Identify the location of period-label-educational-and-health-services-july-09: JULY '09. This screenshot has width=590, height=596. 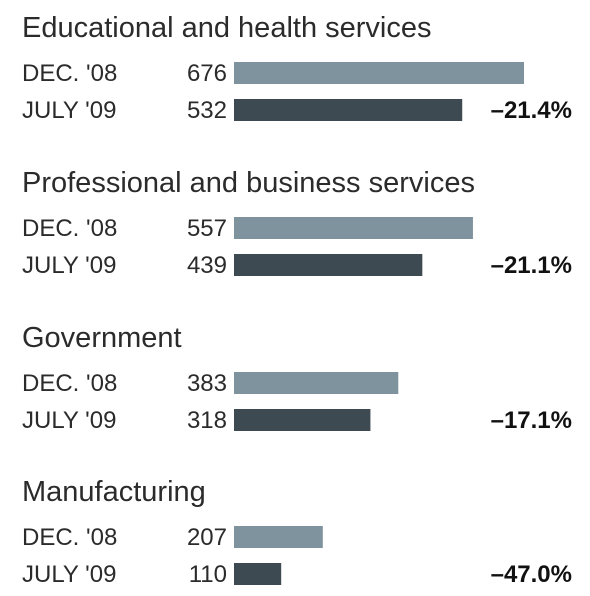
(69, 110).